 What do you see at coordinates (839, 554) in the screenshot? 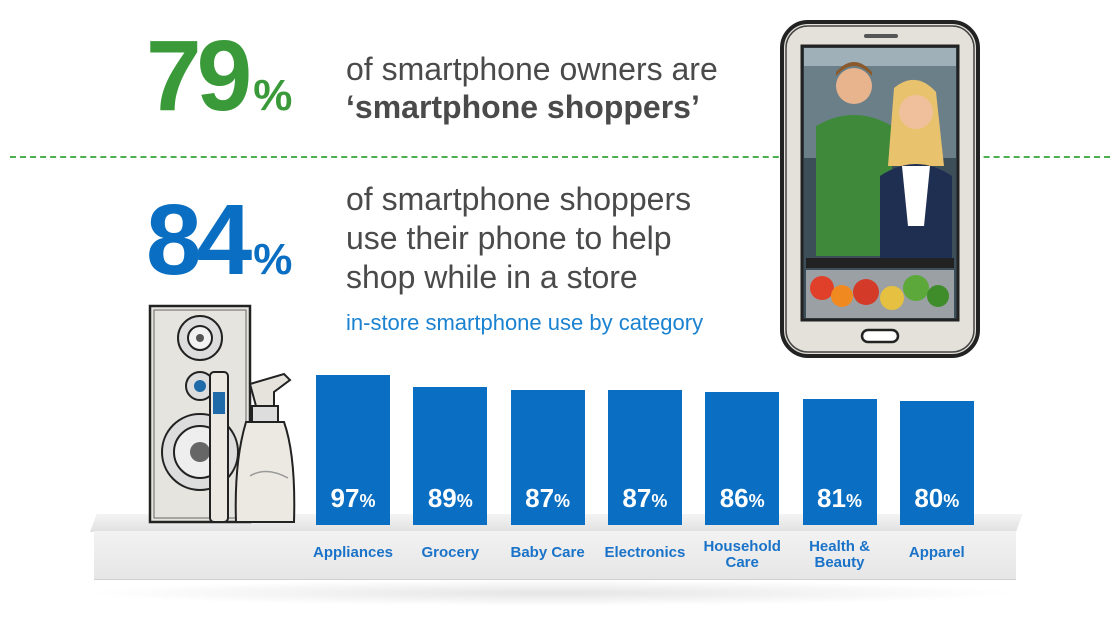
I see `category-label: Health & Beauty` at bounding box center [839, 554].